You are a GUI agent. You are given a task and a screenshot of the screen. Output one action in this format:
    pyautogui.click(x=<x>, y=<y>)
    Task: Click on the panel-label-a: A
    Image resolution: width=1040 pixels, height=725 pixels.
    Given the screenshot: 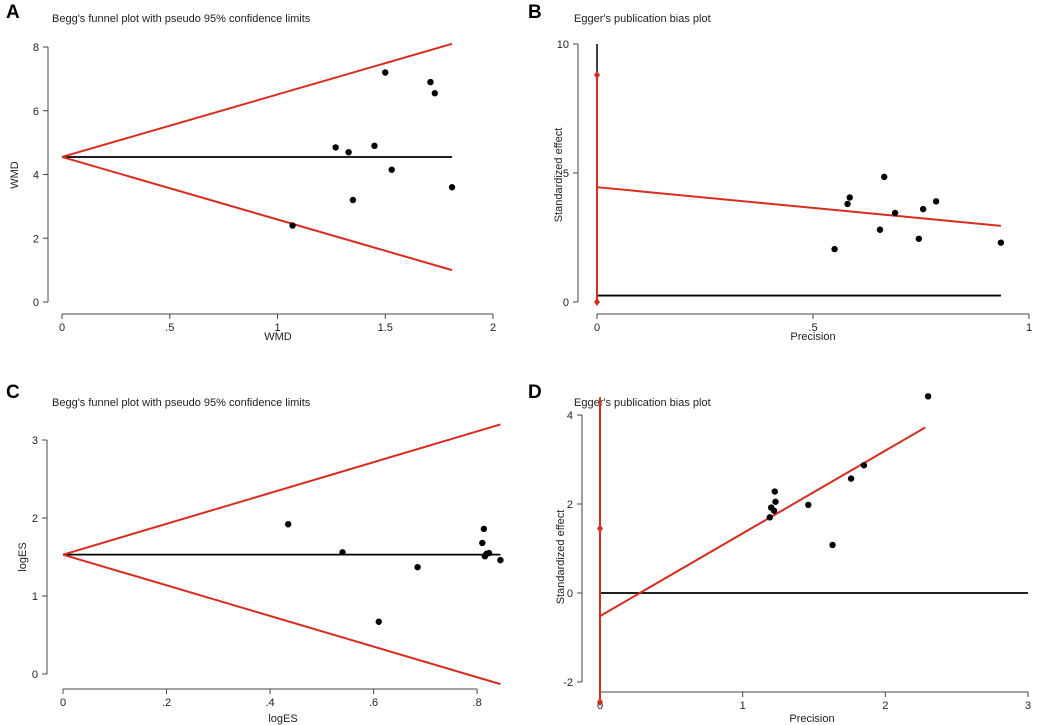 What is the action you would take?
    pyautogui.click(x=13, y=12)
    